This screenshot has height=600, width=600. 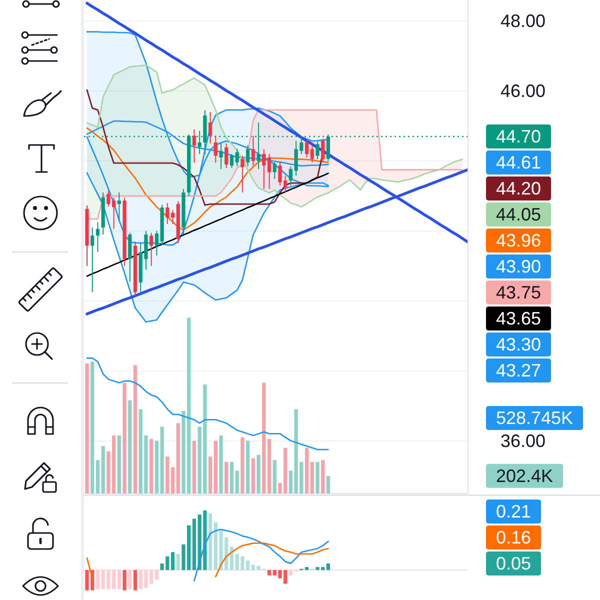 I want to click on text: 43.90, so click(x=519, y=266).